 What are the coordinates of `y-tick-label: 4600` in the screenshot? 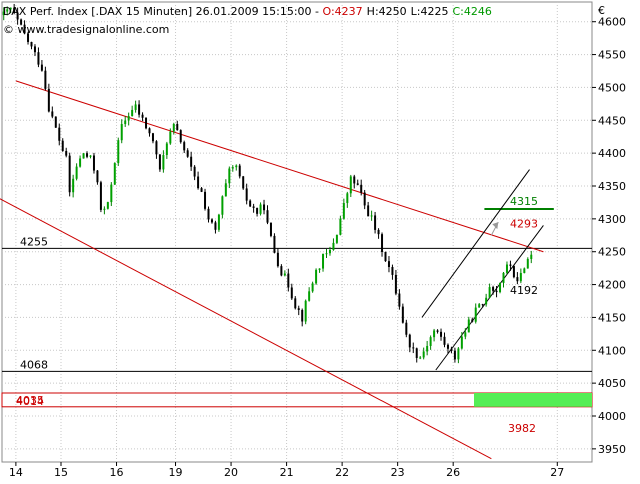 It's located at (612, 22).